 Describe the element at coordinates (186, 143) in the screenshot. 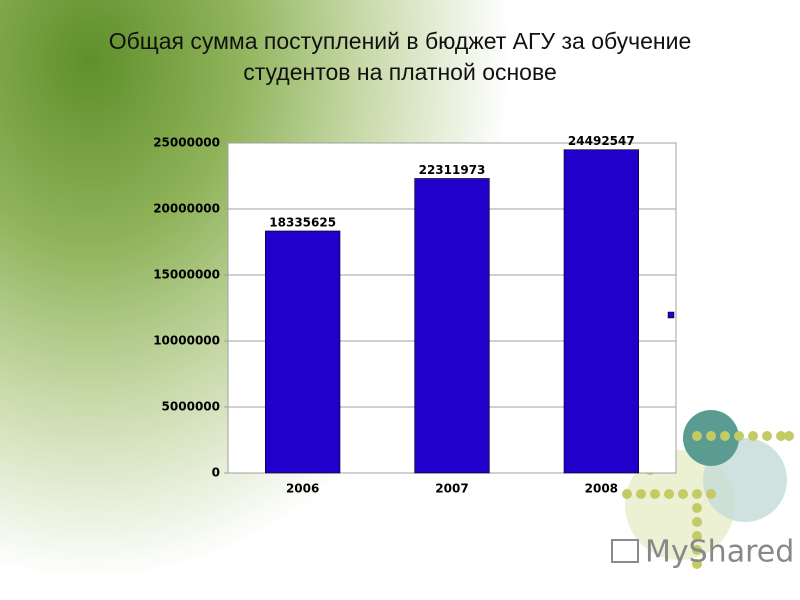

I see `y-tick-label: 25000000` at that location.